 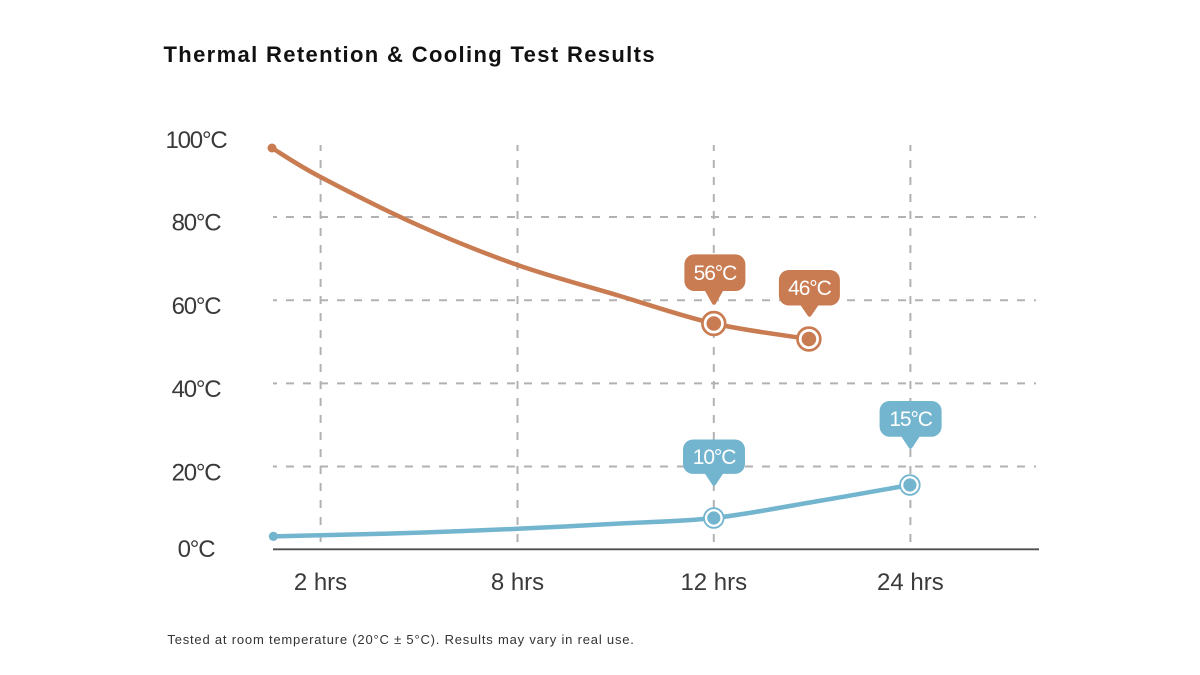 I want to click on svg-text: 2 hrs, so click(x=320, y=582).